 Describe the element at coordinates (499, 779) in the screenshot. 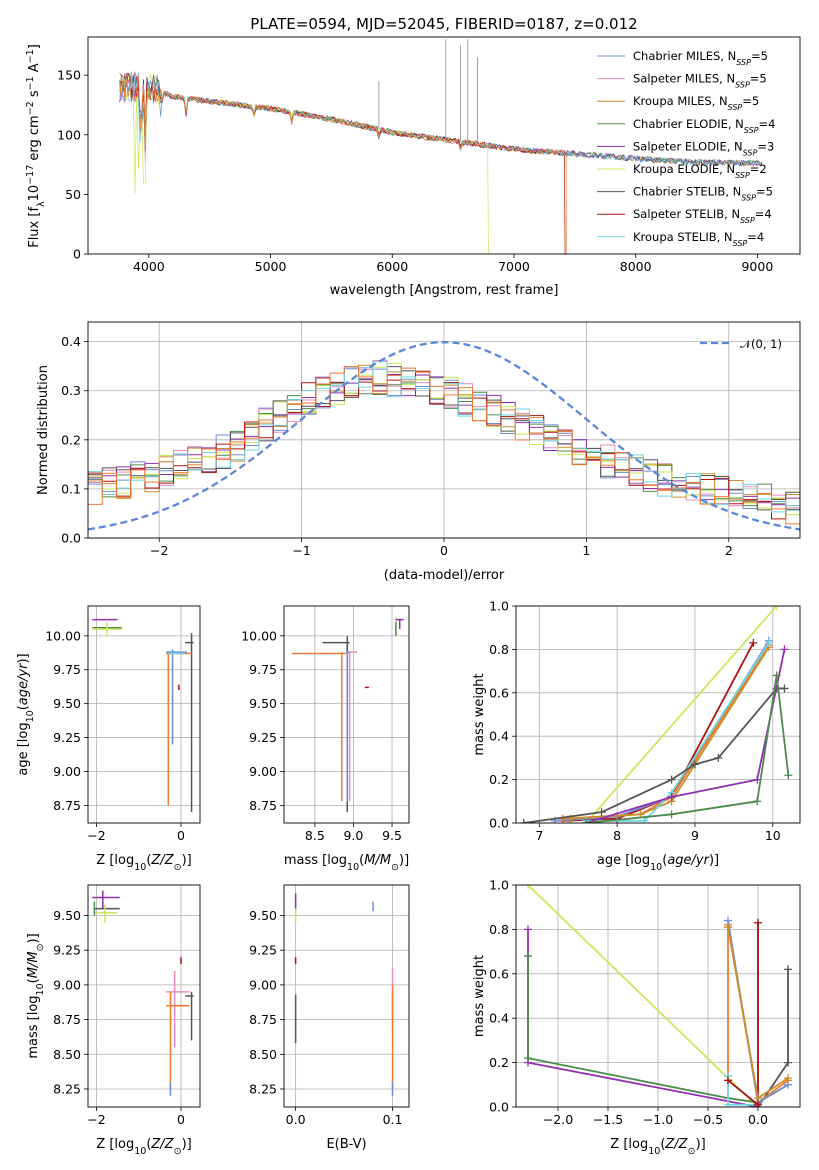

I see `tick-label-y: 0.2` at that location.